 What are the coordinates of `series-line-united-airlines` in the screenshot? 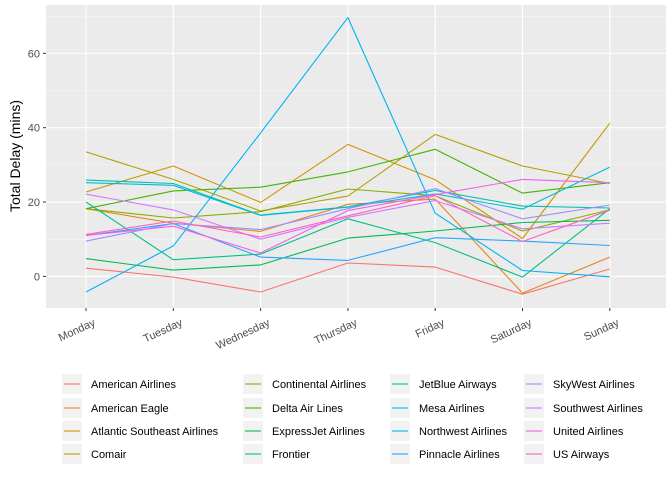 It's located at (347, 216).